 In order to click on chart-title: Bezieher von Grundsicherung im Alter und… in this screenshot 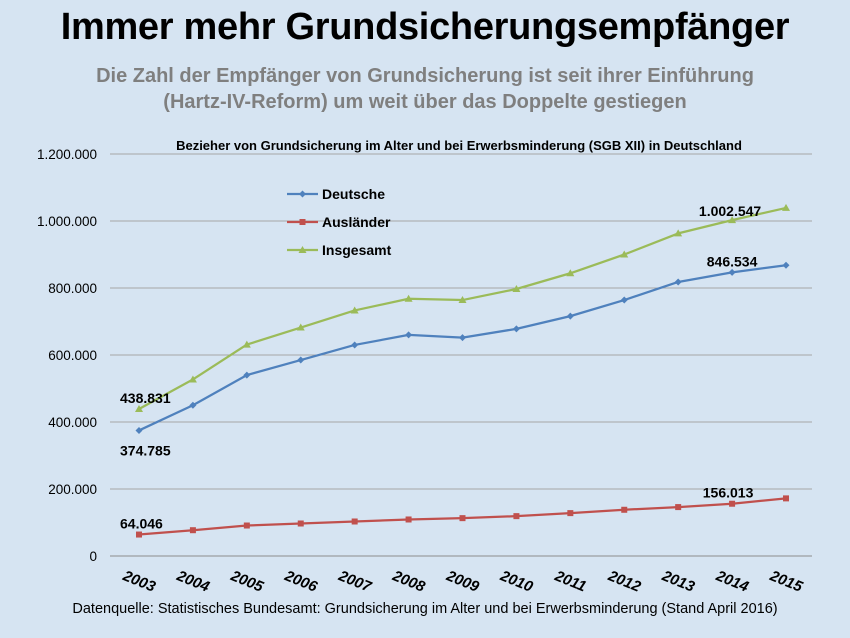, I will do `click(459, 145)`.